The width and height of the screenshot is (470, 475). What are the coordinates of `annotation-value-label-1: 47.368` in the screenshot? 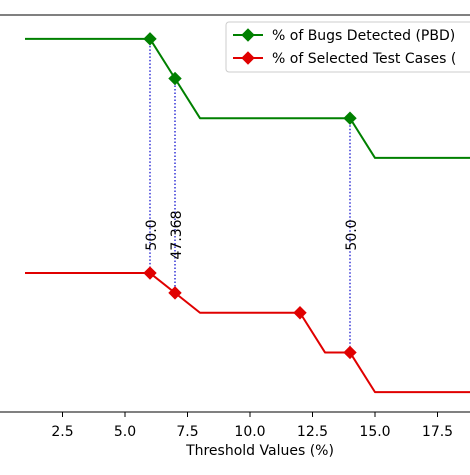 It's located at (177, 235).